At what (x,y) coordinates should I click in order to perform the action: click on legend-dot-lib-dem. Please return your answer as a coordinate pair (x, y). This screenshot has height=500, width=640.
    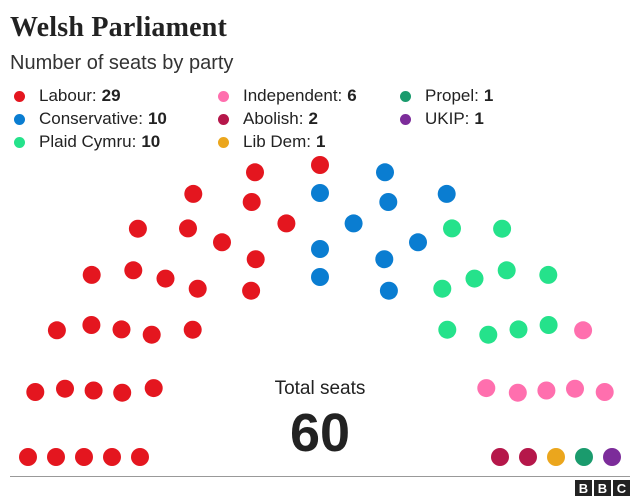
    Looking at the image, I should click on (223, 142).